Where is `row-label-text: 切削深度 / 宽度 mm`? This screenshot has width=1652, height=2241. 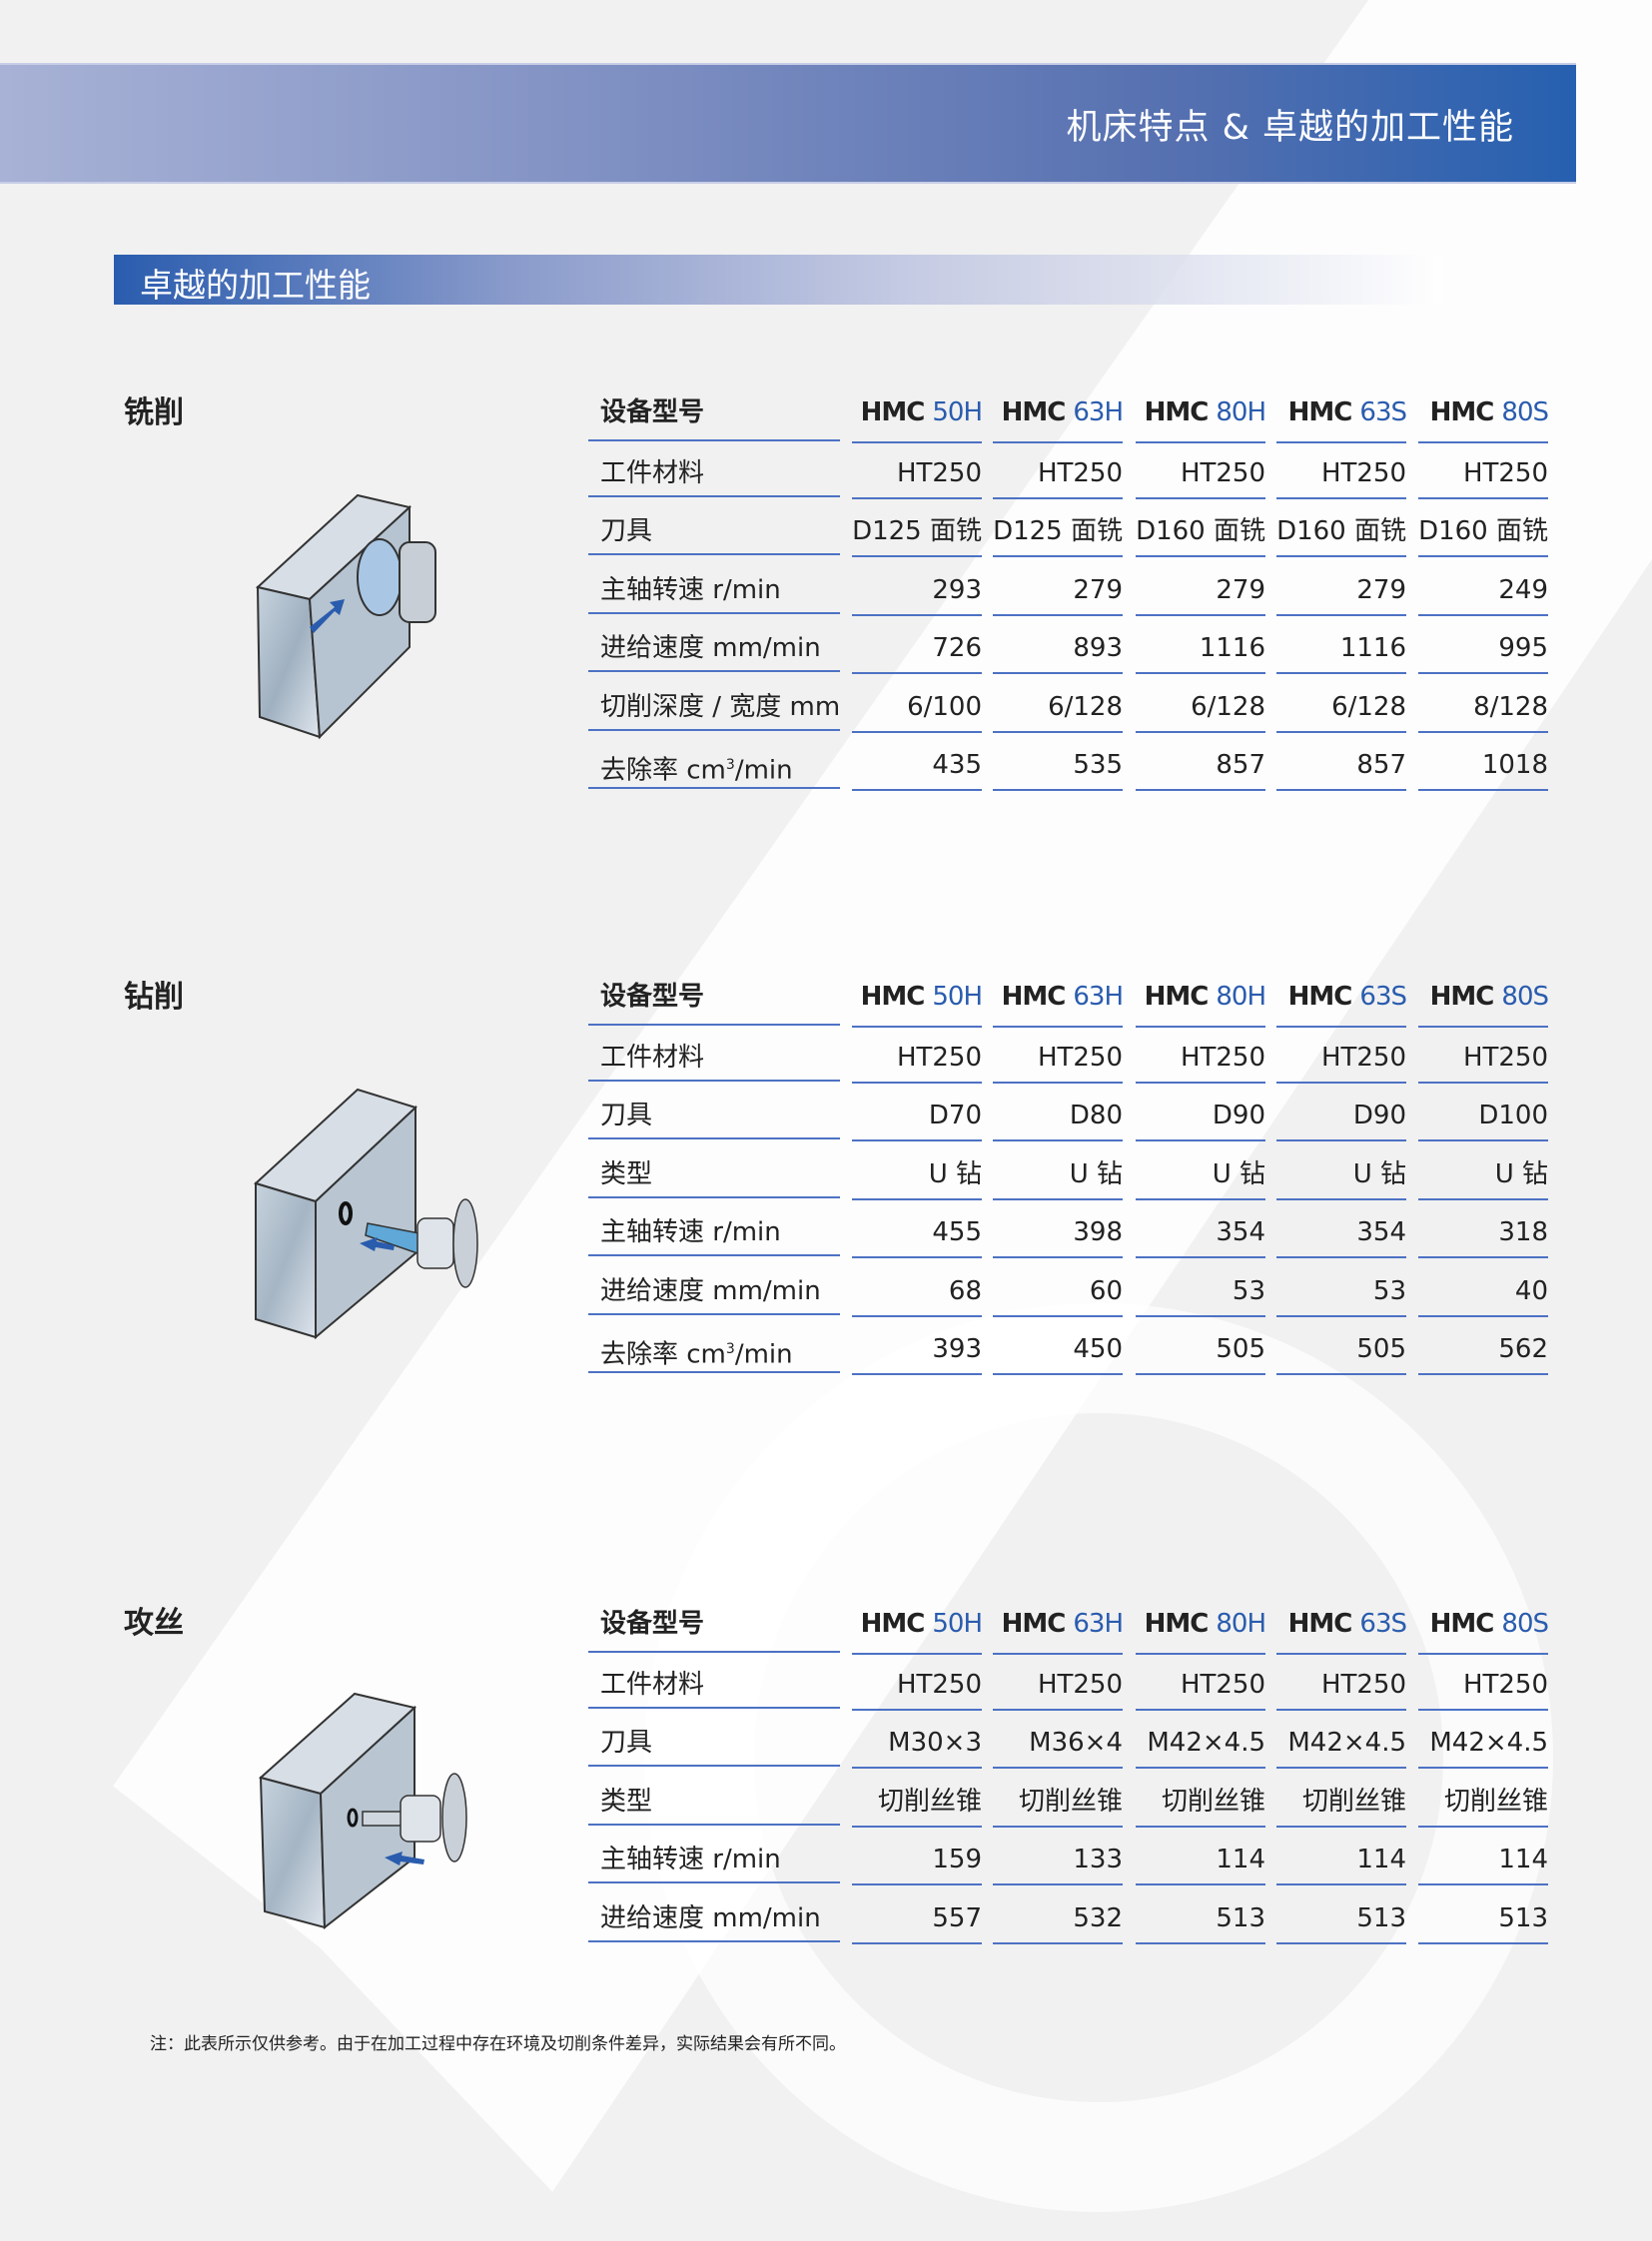 row-label-text: 切削深度 / 宽度 mm is located at coordinates (720, 706).